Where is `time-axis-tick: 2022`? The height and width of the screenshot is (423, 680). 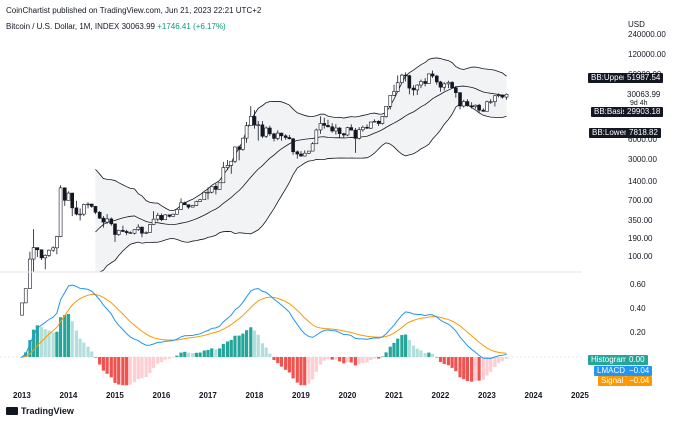
time-axis-tick: 2022 is located at coordinates (440, 395).